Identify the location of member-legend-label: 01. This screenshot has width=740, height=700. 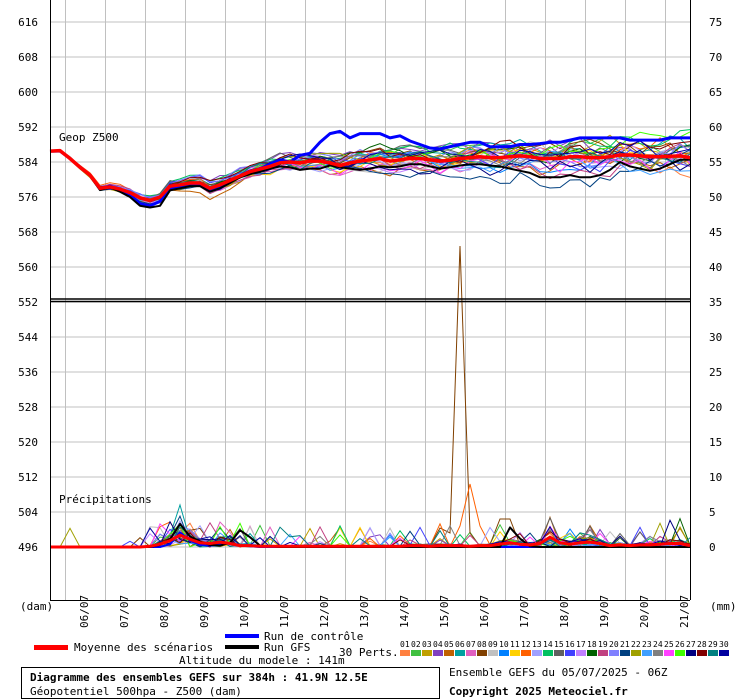
(405, 644).